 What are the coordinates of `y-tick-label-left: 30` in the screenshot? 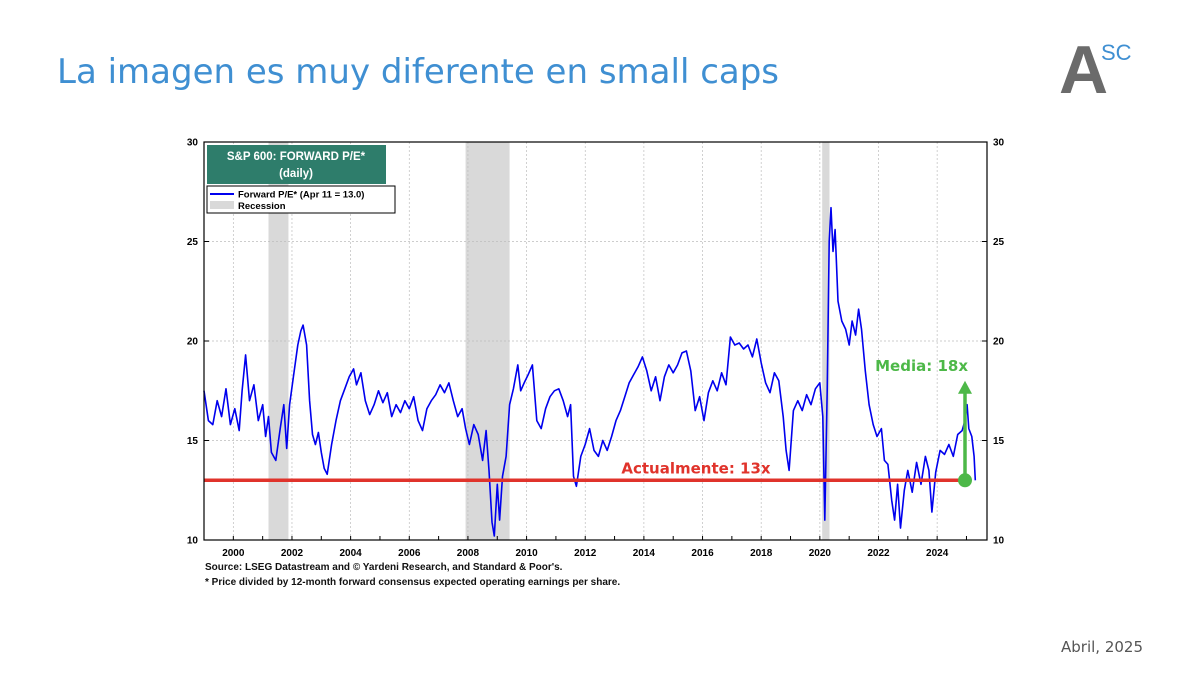 It's located at (193, 143).